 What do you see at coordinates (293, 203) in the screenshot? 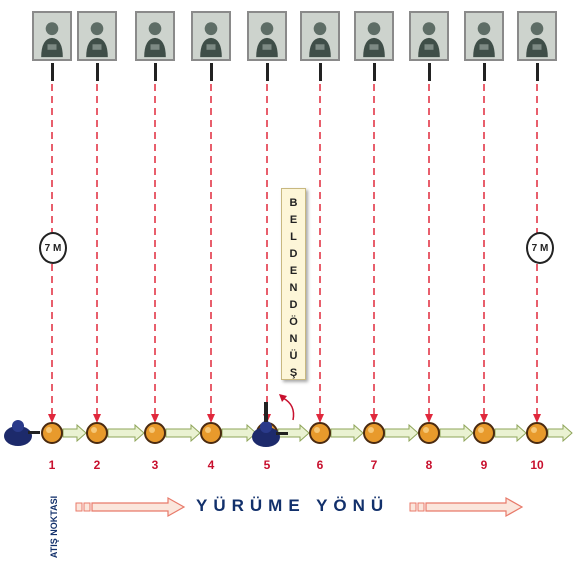
I see `turn-letter: B` at bounding box center [293, 203].